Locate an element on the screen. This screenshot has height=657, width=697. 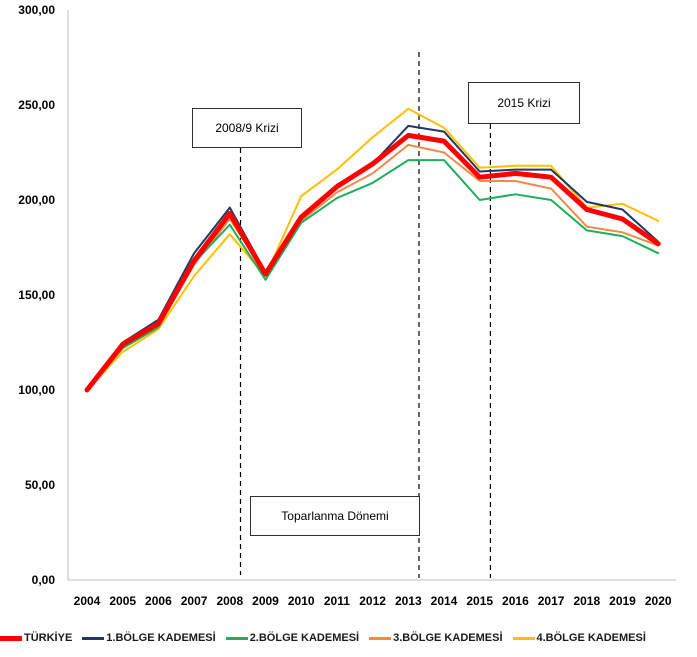
crisis-2008-label: 2008/9 Krizi is located at coordinates (247, 128).